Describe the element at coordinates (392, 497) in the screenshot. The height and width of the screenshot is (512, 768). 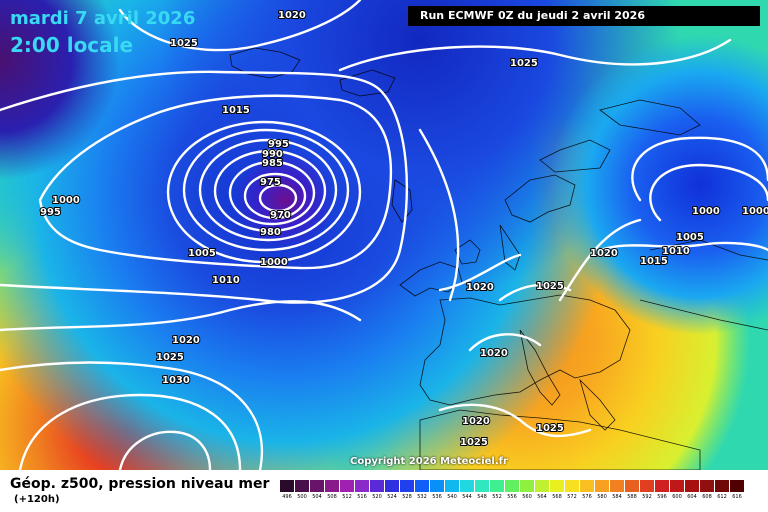
I see `legend-label: 524` at that location.